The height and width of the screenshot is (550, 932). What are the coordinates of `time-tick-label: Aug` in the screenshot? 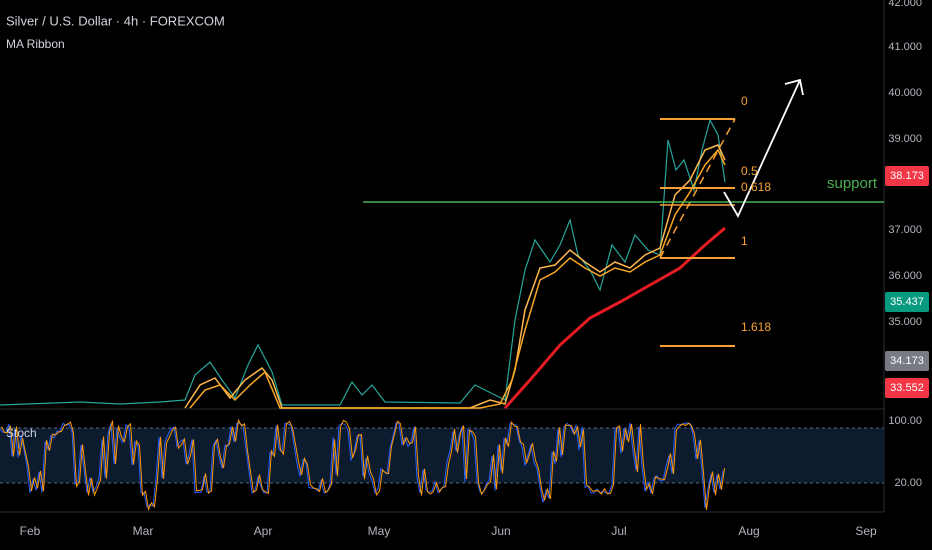 It's located at (748, 531).